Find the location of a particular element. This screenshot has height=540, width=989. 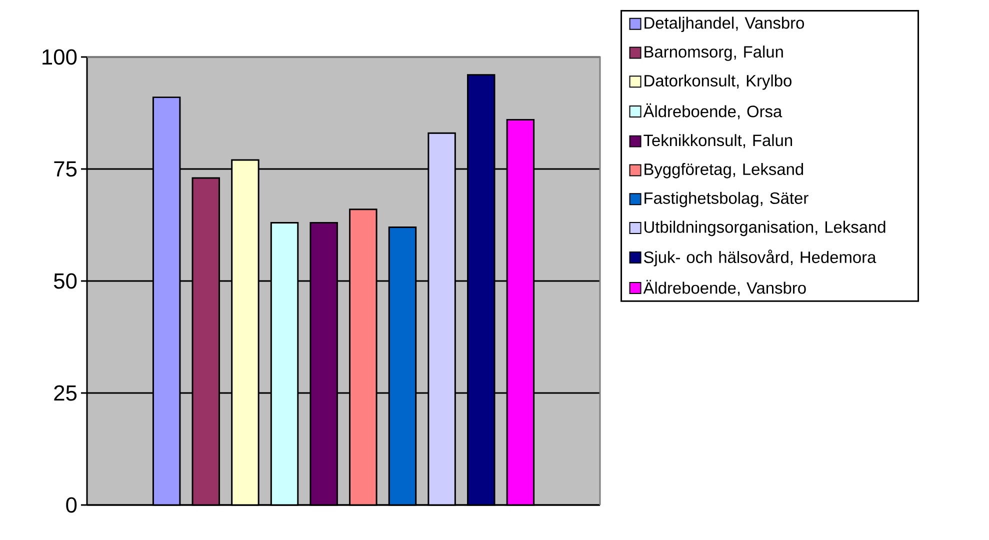

y-tick-label: 0 is located at coordinates (71, 505).